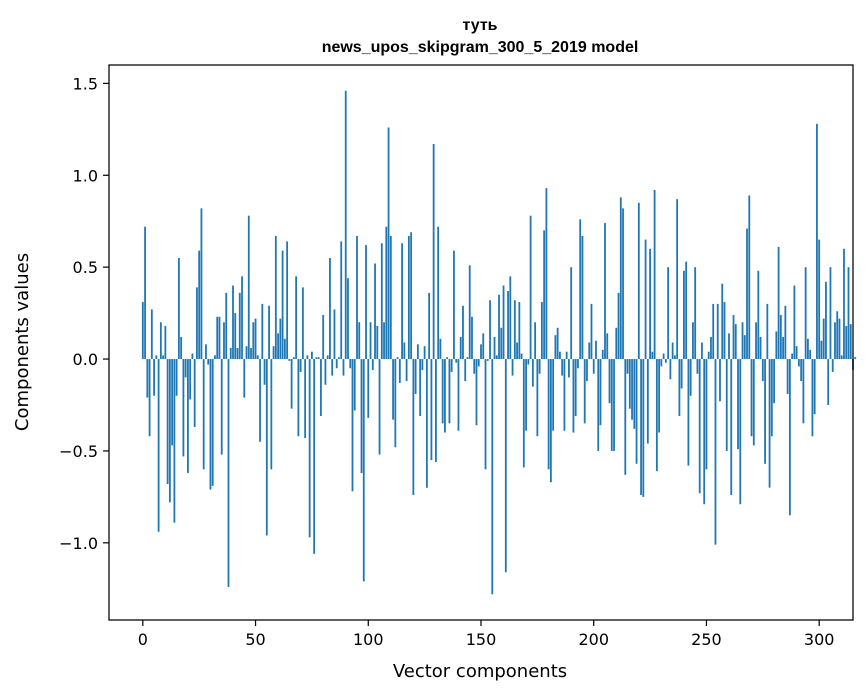 This screenshot has width=867, height=696. I want to click on chart-title-line-2: news_upos_skipgram_300_5_2019 model, so click(480, 47).